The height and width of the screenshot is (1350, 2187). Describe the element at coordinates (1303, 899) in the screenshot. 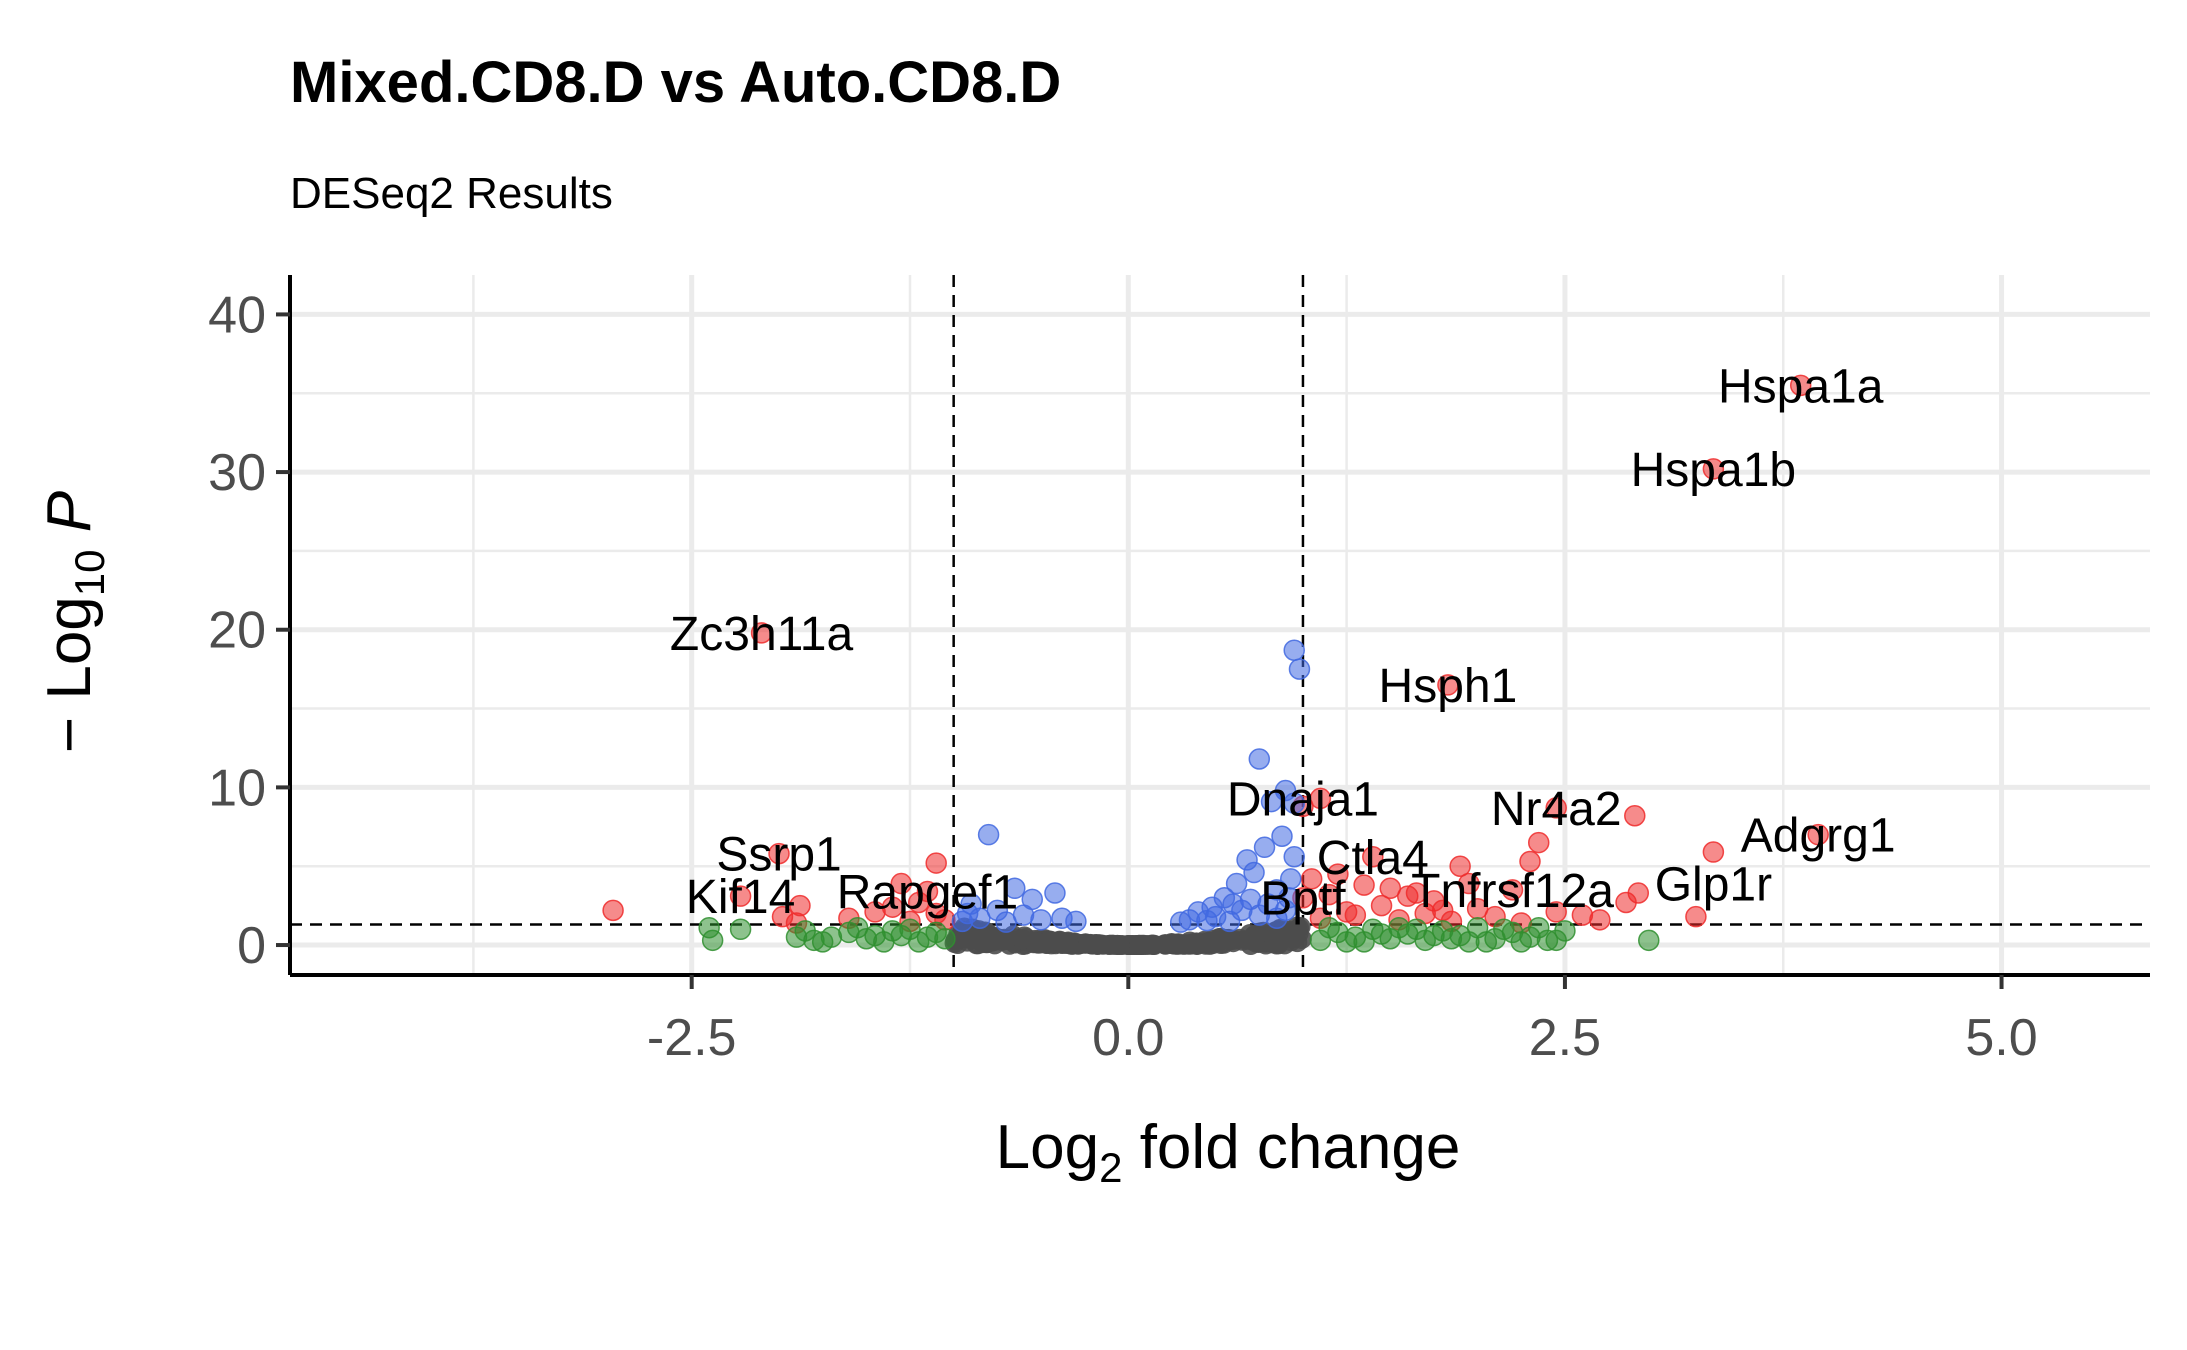

I see `gene-label: Bptf` at that location.